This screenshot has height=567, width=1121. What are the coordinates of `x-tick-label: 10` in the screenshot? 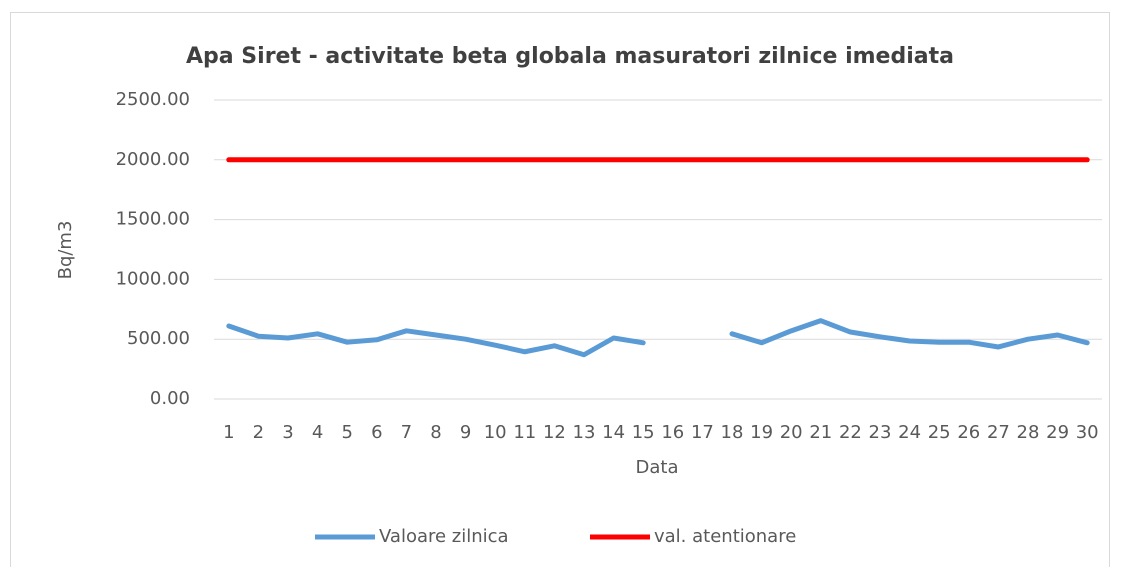 It's located at (495, 432).